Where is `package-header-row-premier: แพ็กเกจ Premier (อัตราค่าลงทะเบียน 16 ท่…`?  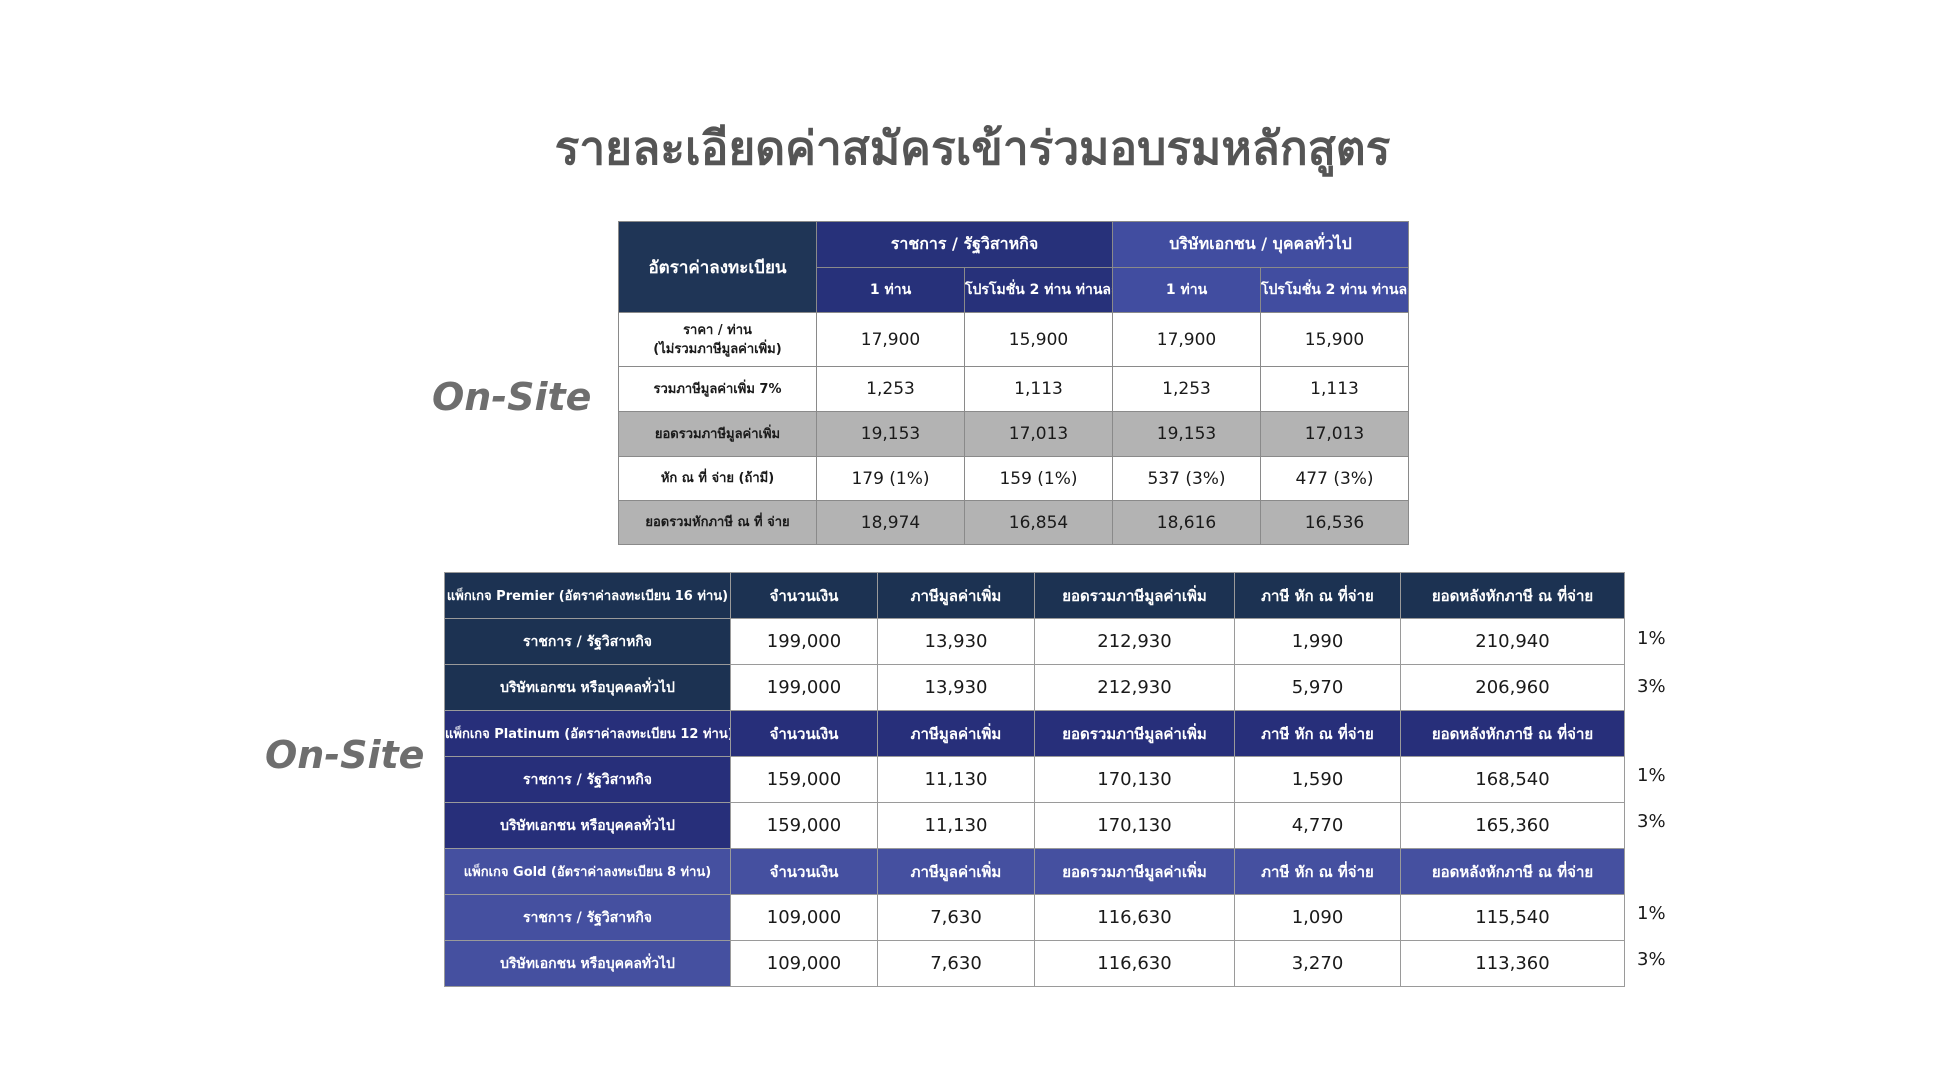 package-header-row-premier: แพ็กเกจ Premier (อัตราค่าลงทะเบียน 16 ท่… is located at coordinates (1034, 595).